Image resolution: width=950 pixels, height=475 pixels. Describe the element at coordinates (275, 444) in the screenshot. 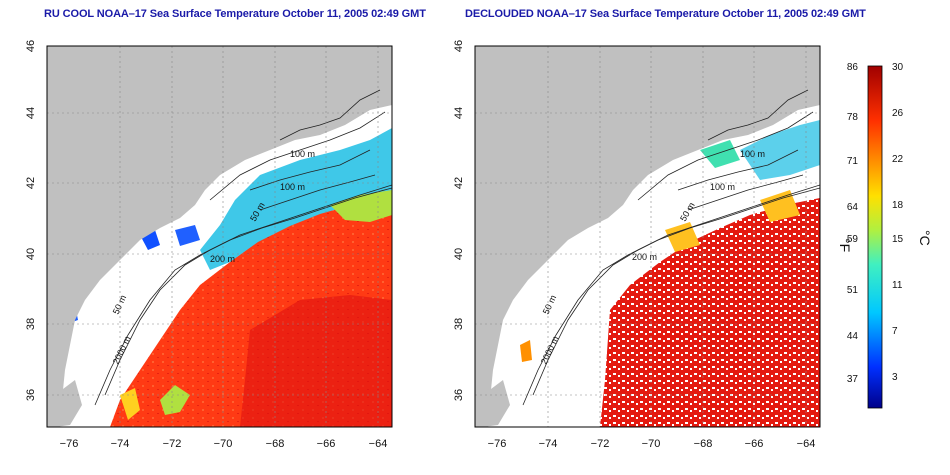

I see `left-xtick: −68` at that location.